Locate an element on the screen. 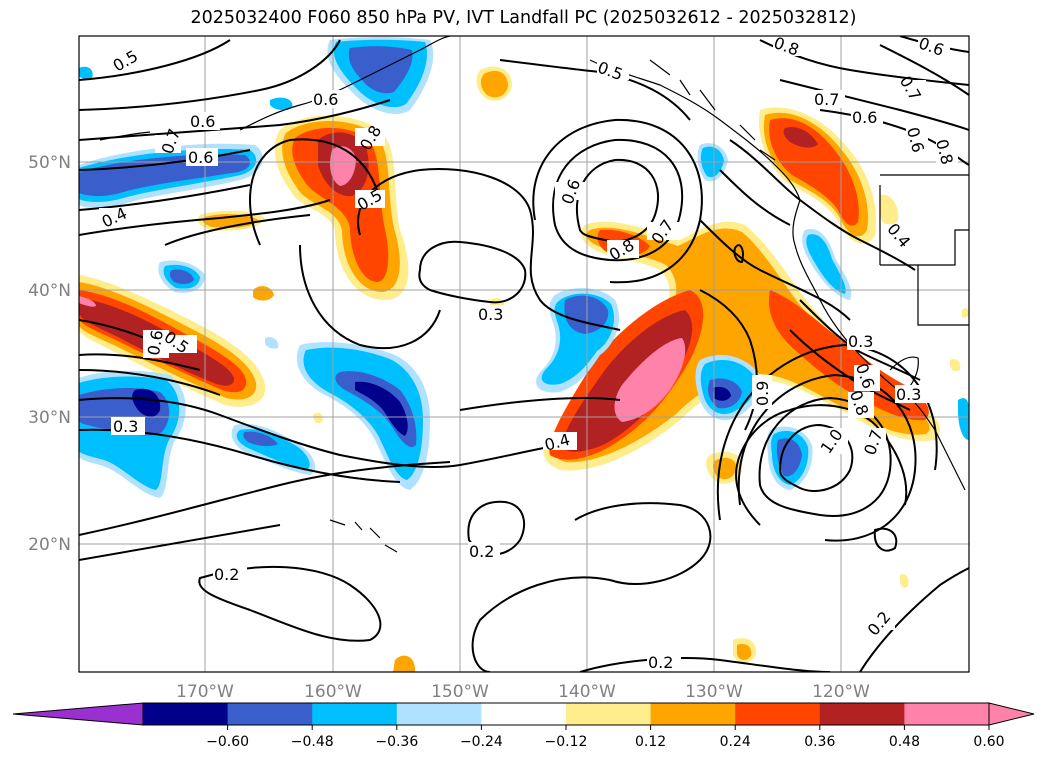  contour-label: 0.7 is located at coordinates (826, 99).